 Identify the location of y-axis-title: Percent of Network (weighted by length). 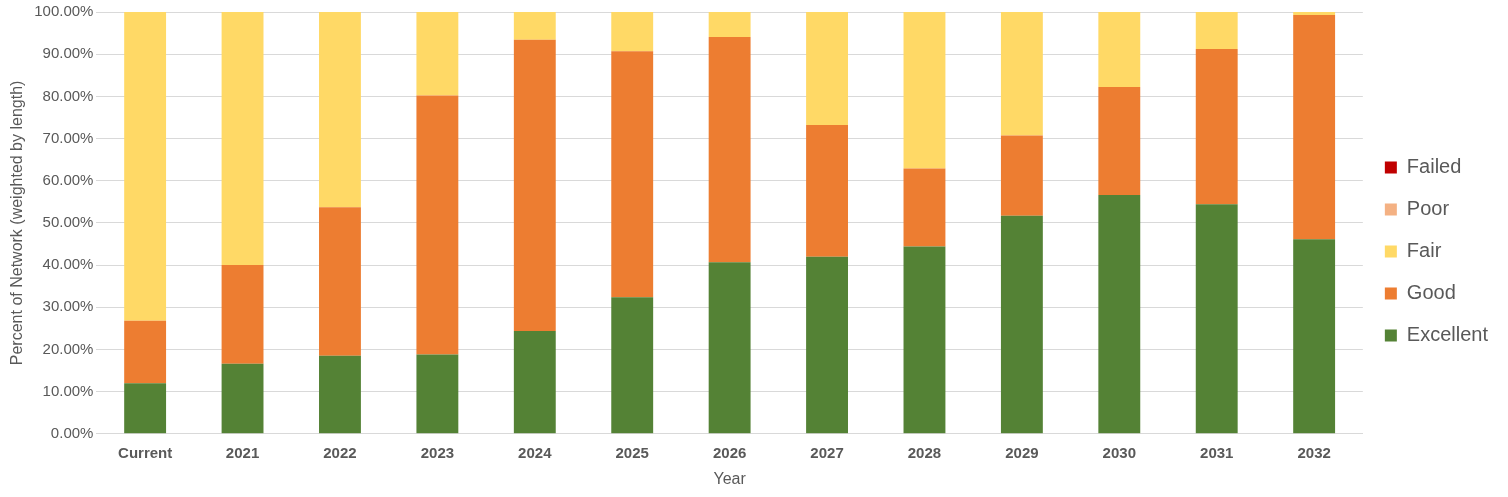
(17, 223).